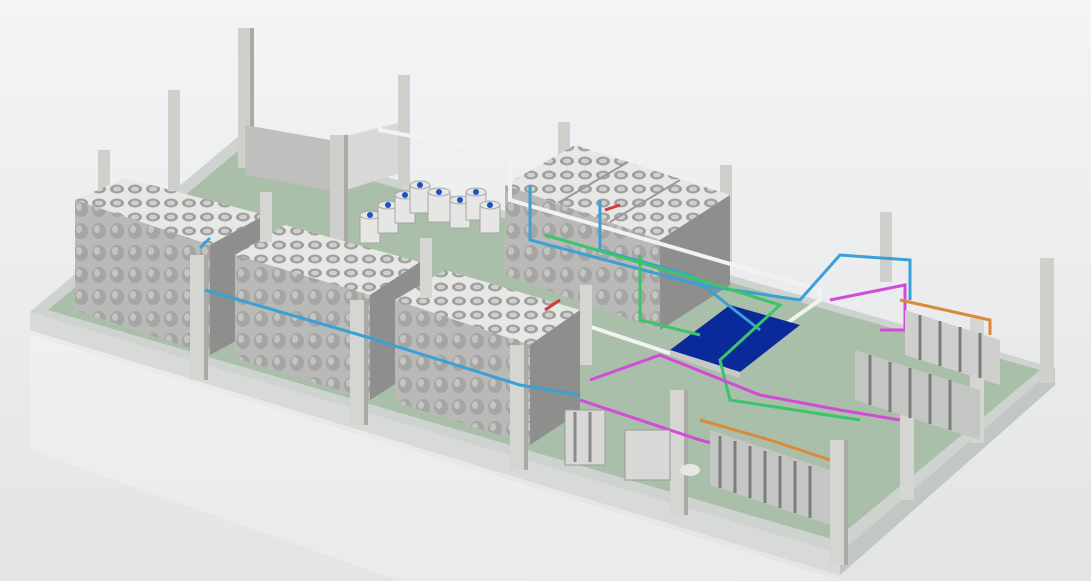  I want to click on chemical-drums, so click(430, 212).